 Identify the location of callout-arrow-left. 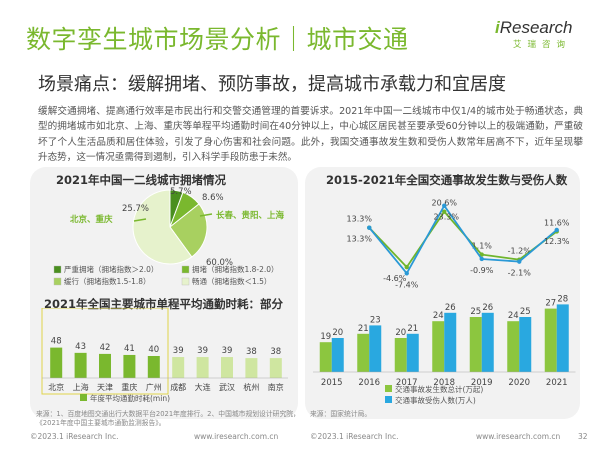
(140, 220).